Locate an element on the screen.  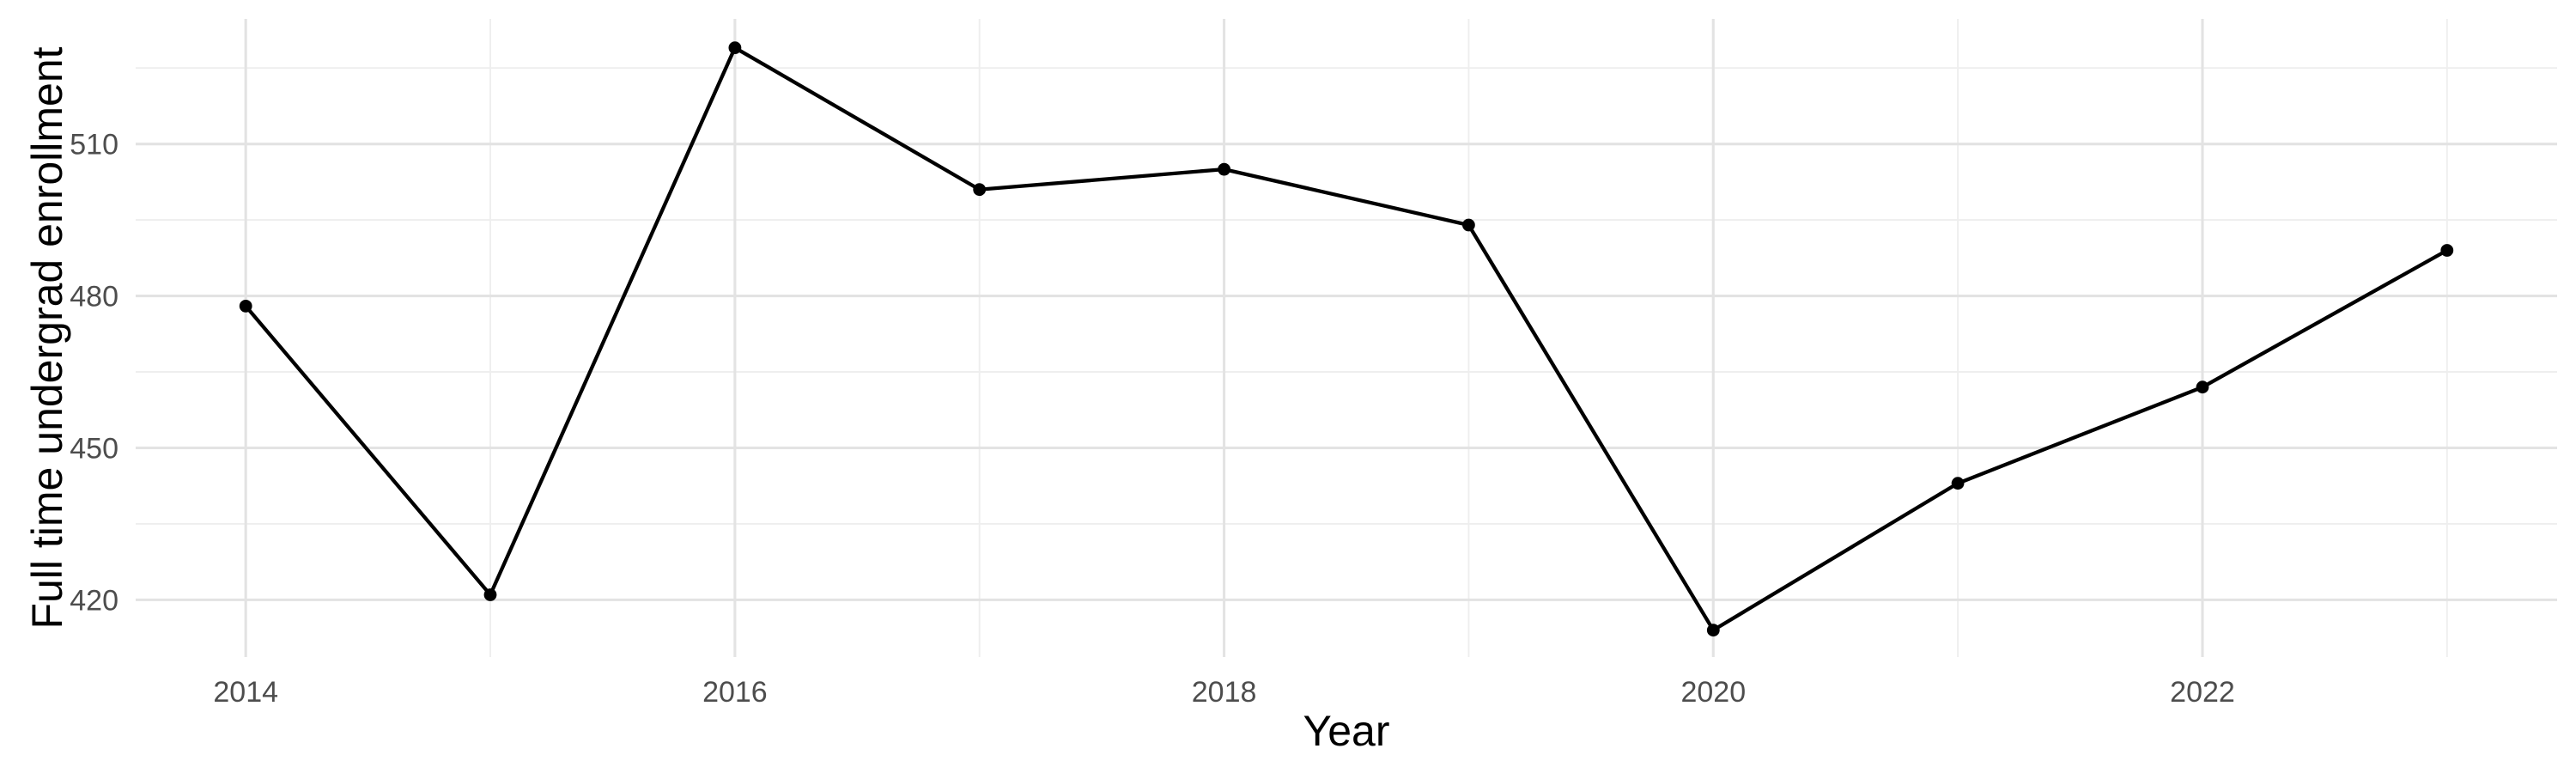
x-tick-label: 2014 is located at coordinates (246, 692).